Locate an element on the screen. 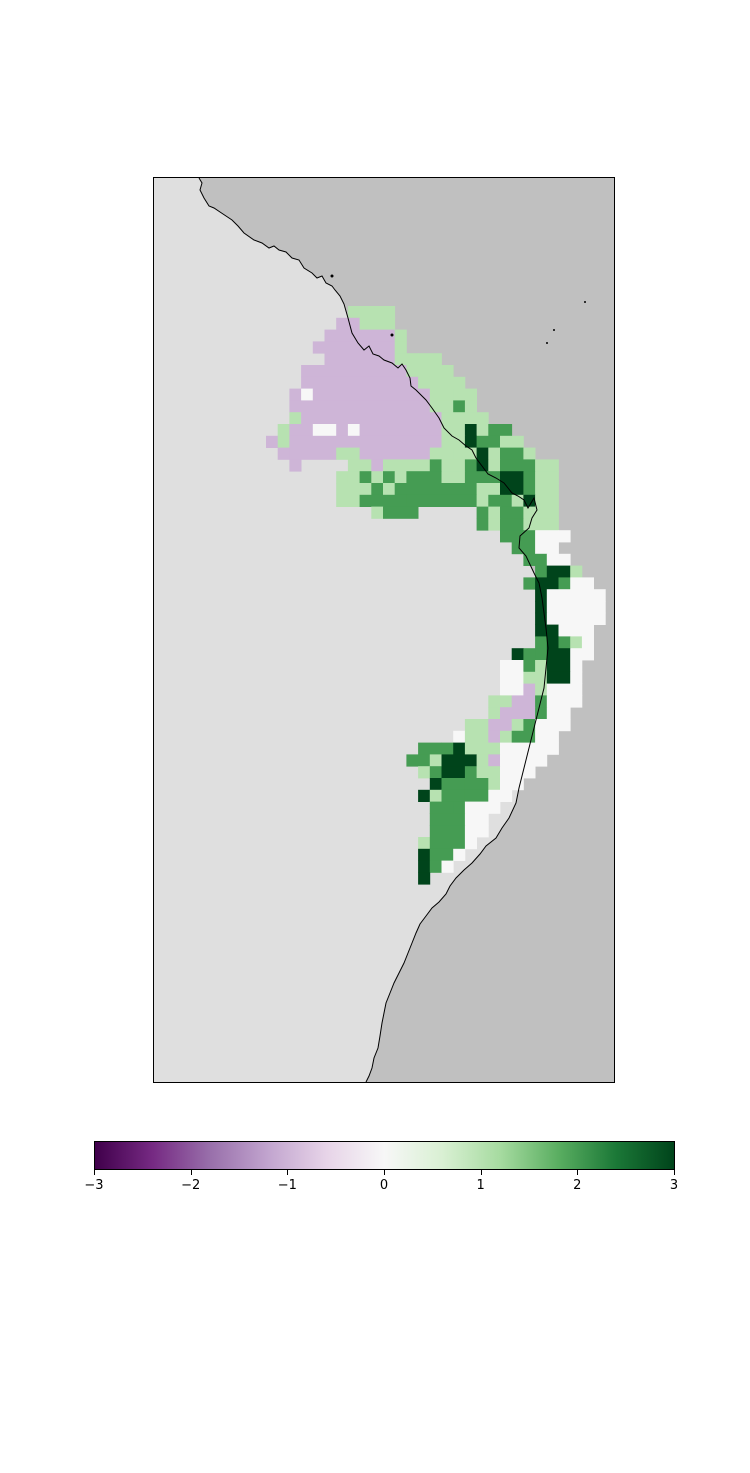 This screenshot has width=750, height=1473. colorbar-tick-label: 1 is located at coordinates (480, 1185).